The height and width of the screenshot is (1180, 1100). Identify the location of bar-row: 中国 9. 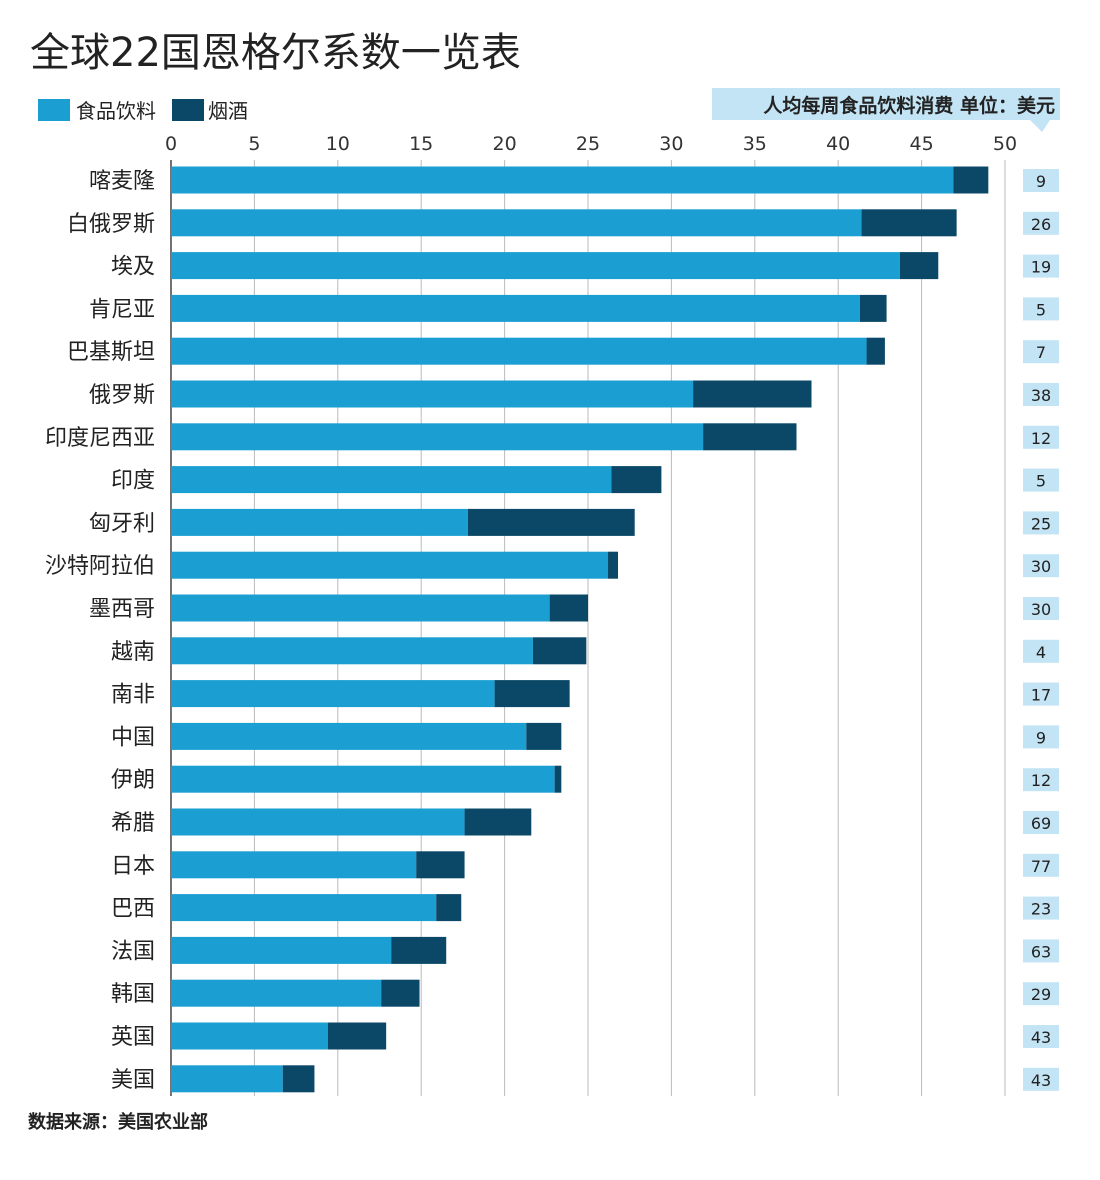
(585, 736).